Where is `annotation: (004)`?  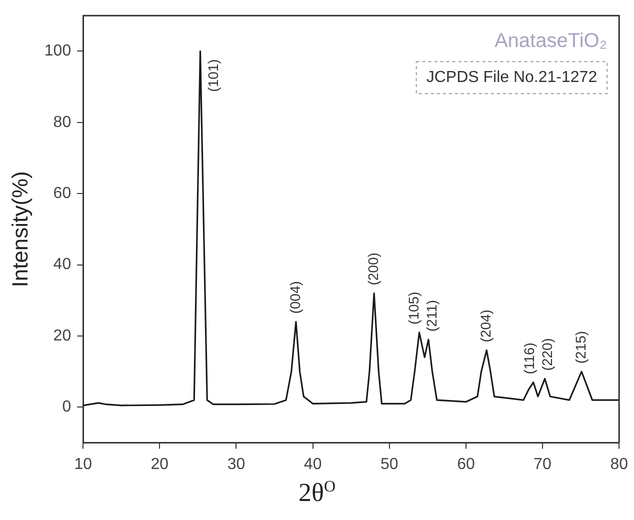 annotation: (004) is located at coordinates (294, 297).